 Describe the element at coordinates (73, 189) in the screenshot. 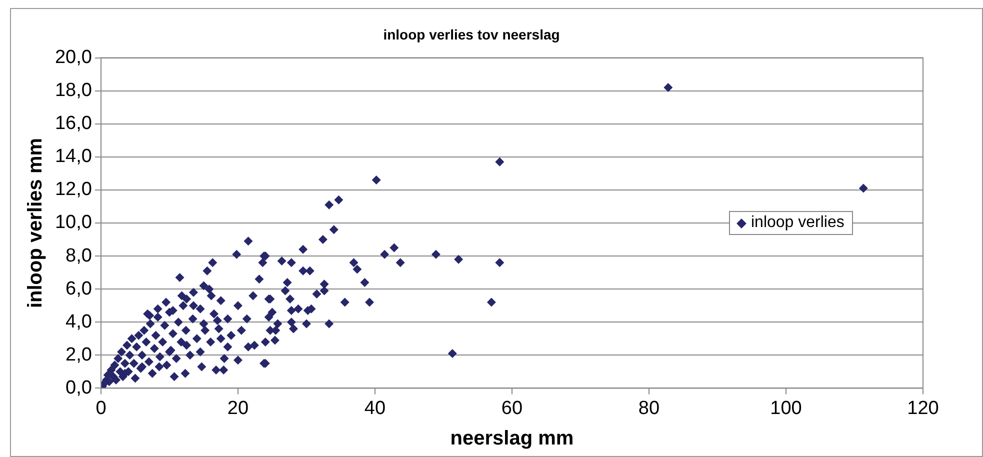

I see `y-tick-label: 12,0` at that location.